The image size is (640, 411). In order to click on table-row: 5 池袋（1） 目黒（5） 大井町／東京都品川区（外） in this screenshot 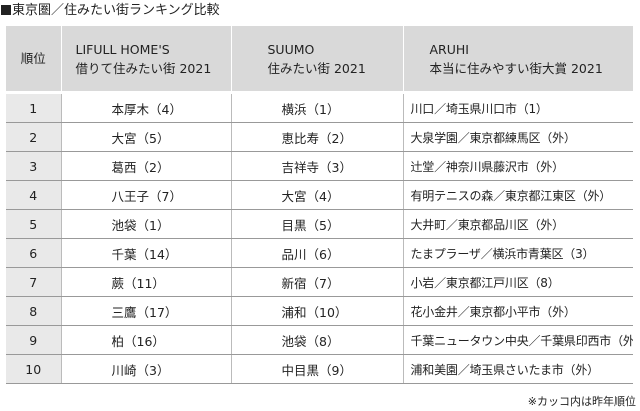, I will do `click(319, 224)`.